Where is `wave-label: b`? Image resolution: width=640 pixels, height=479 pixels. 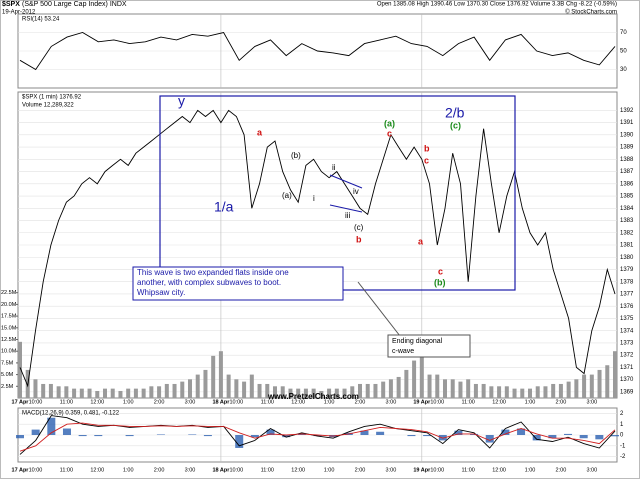 wave-label: b is located at coordinates (359, 239).